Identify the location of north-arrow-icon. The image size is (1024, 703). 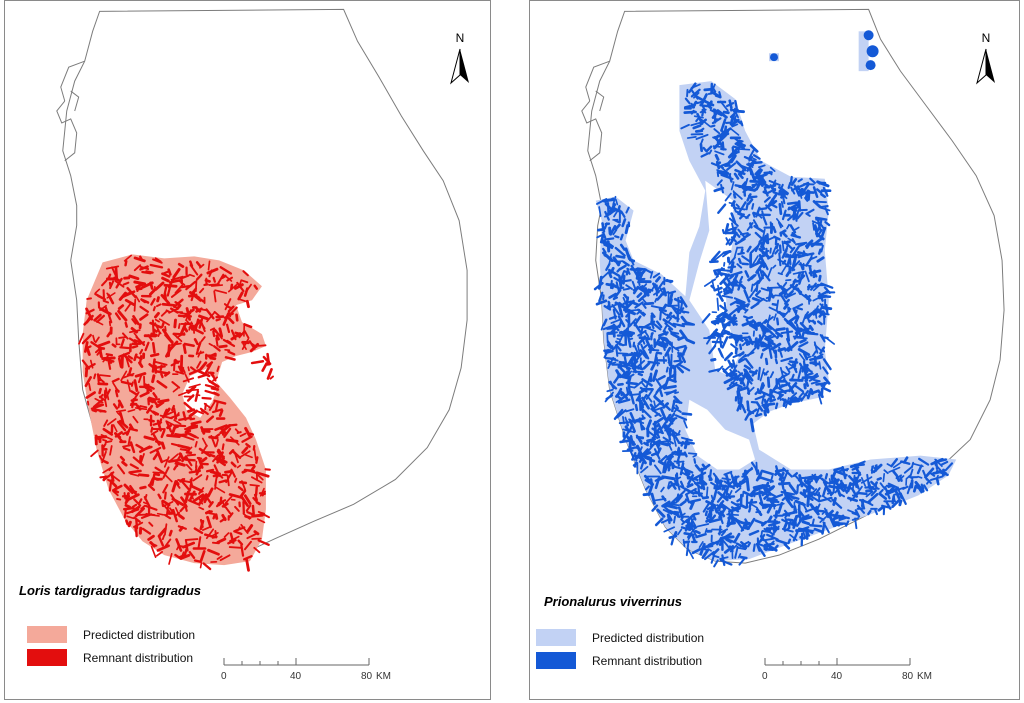
(459, 66).